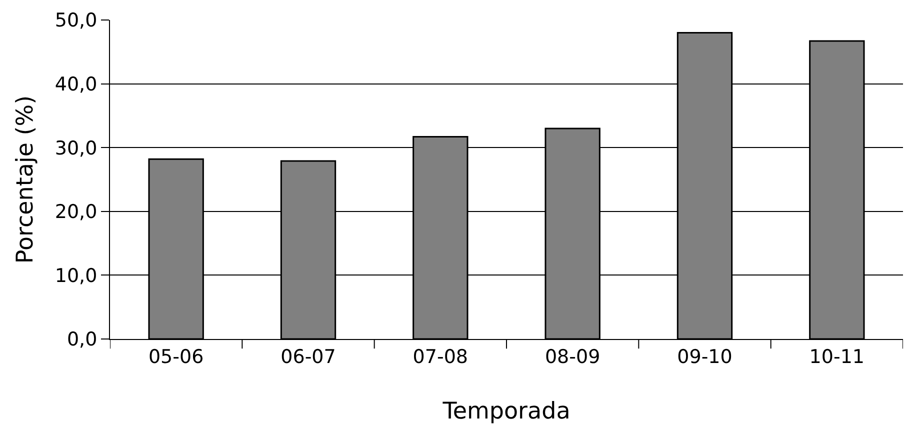 Image resolution: width=913 pixels, height=439 pixels. Describe the element at coordinates (76, 84) in the screenshot. I see `y-tick-label: 40,0` at that location.